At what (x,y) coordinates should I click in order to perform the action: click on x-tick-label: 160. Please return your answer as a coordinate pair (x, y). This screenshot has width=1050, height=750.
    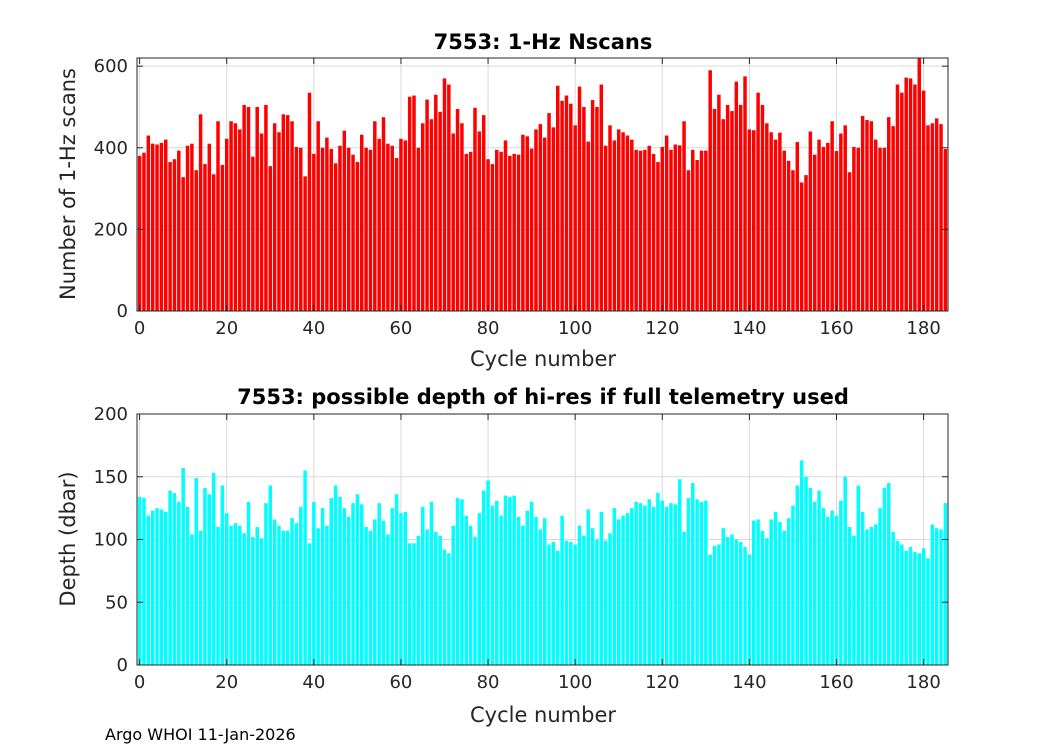
    Looking at the image, I should click on (836, 328).